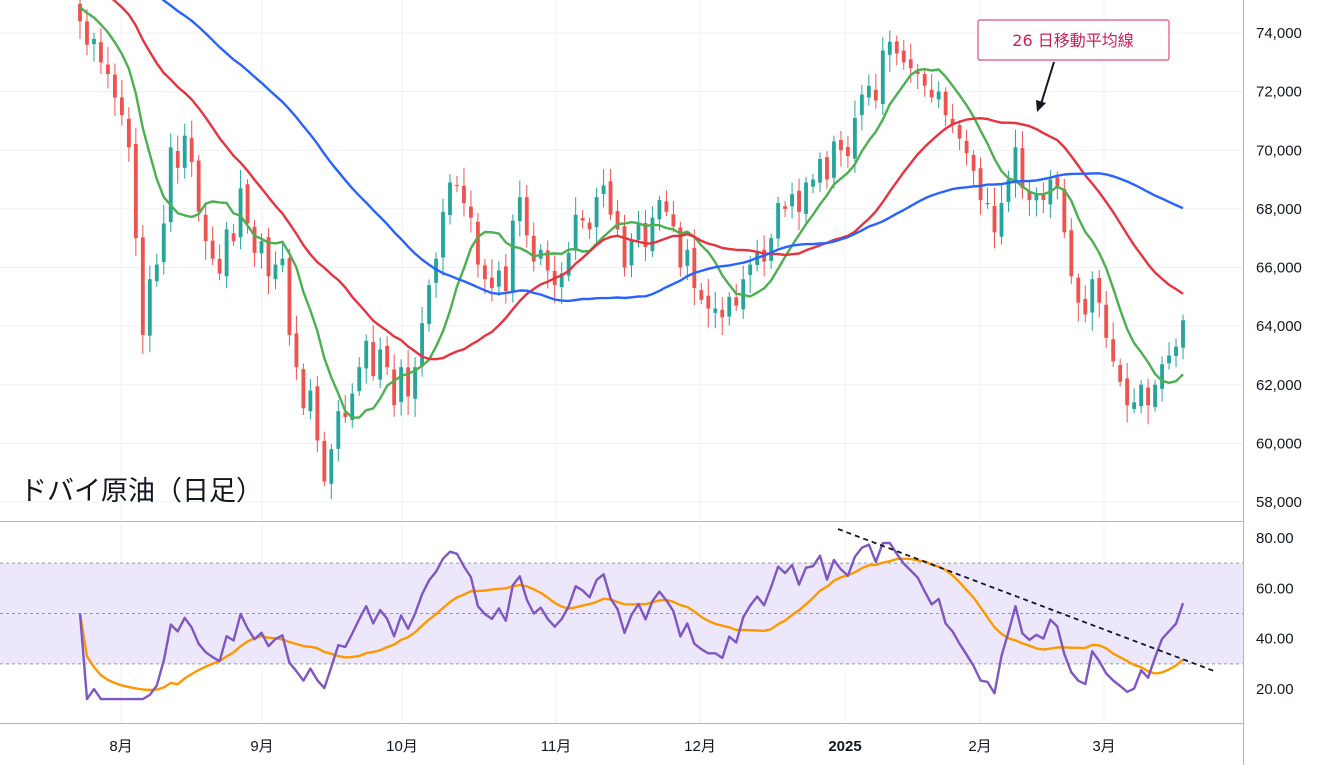 Image resolution: width=1325 pixels, height=765 pixels. Describe the element at coordinates (1275, 689) in the screenshot. I see `rsi-tick-label: 20.00` at that location.